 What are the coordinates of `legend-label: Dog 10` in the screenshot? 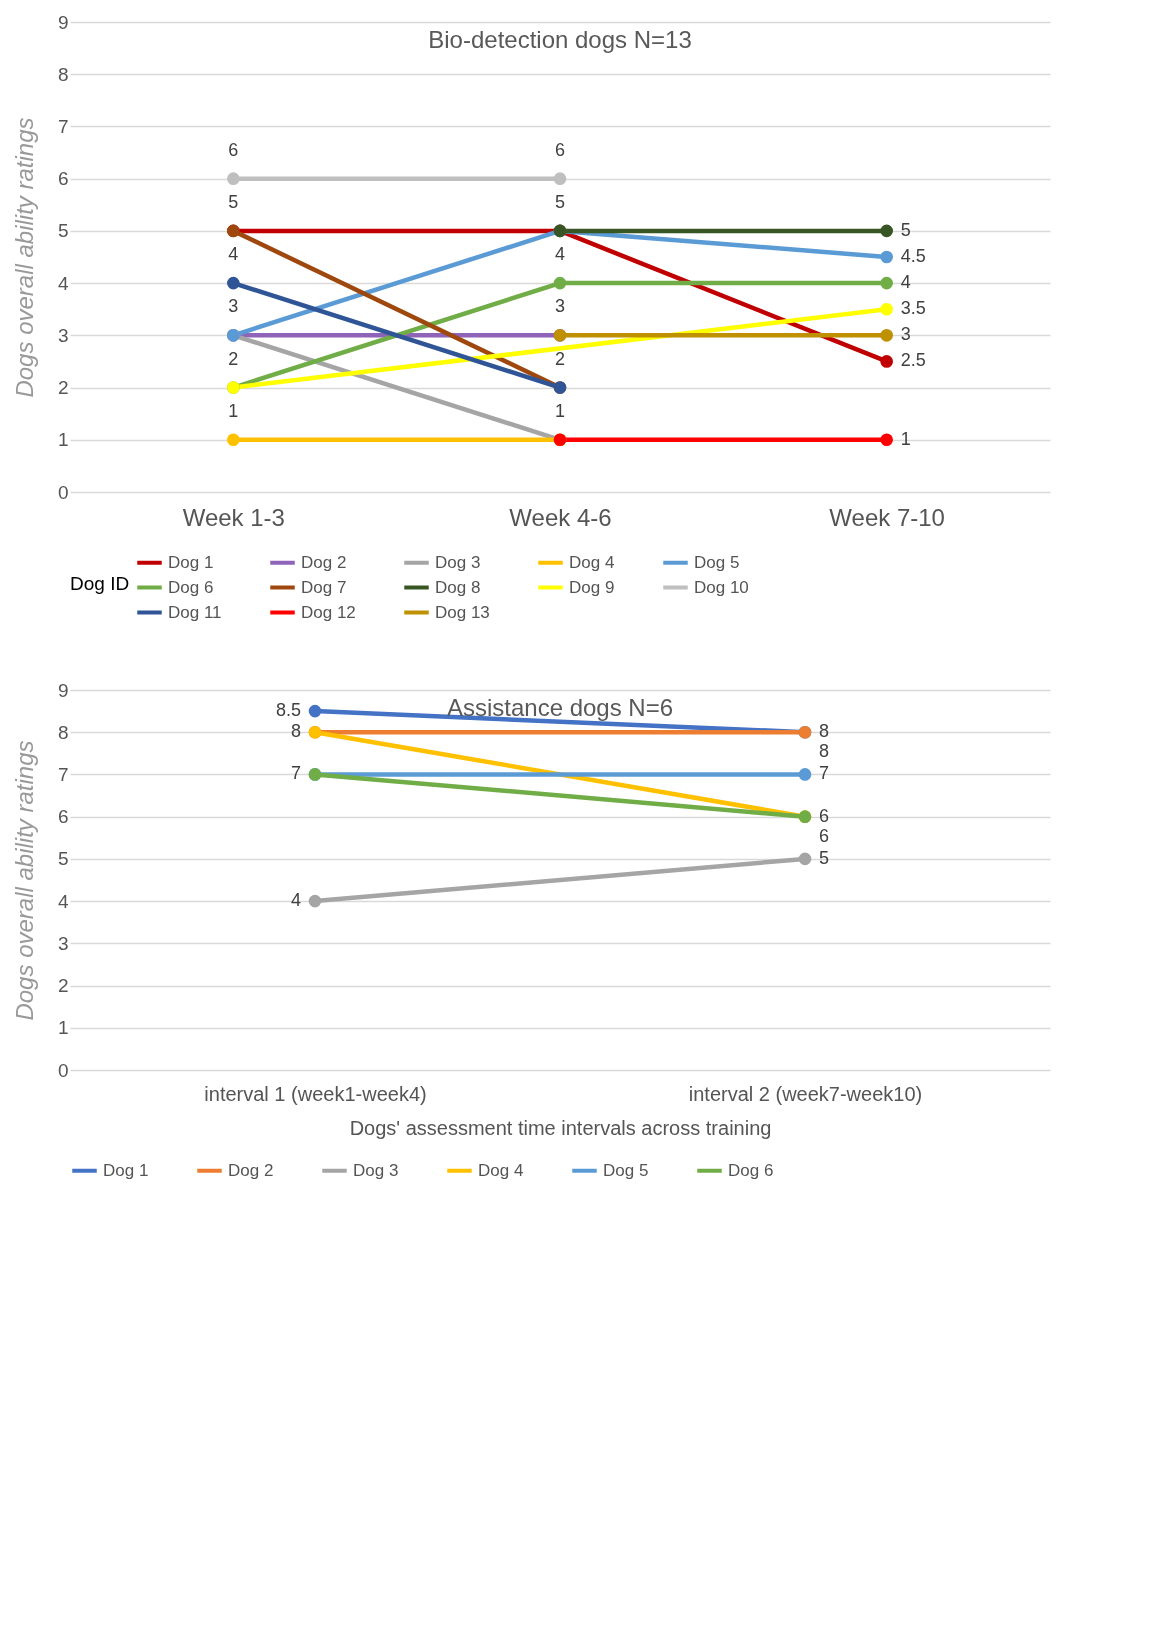 It's located at (721, 587).